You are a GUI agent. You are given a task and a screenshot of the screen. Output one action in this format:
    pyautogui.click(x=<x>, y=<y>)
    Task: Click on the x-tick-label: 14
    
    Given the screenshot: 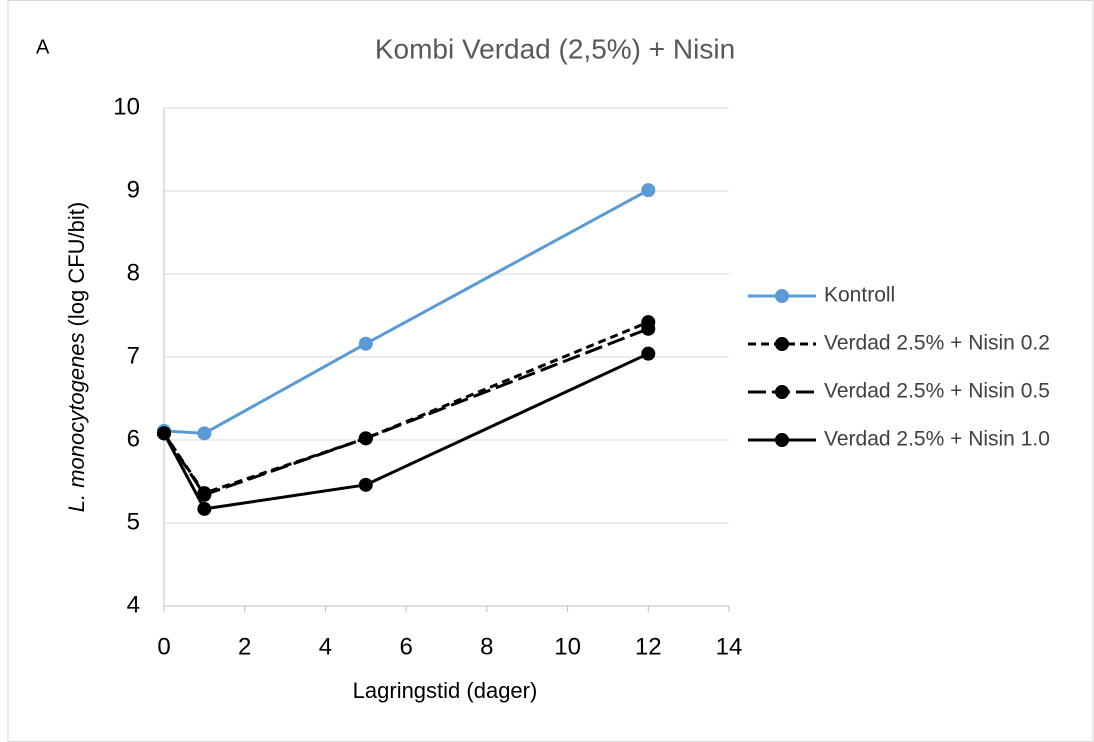 What is the action you would take?
    pyautogui.click(x=729, y=646)
    